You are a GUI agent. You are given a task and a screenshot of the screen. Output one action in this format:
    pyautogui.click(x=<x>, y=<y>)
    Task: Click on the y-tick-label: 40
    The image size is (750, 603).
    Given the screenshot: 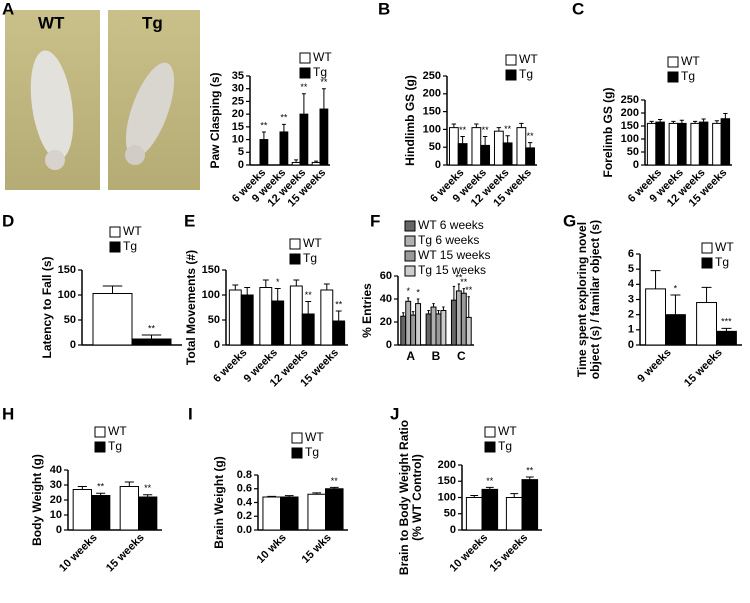 What is the action you would take?
    pyautogui.click(x=386, y=299)
    